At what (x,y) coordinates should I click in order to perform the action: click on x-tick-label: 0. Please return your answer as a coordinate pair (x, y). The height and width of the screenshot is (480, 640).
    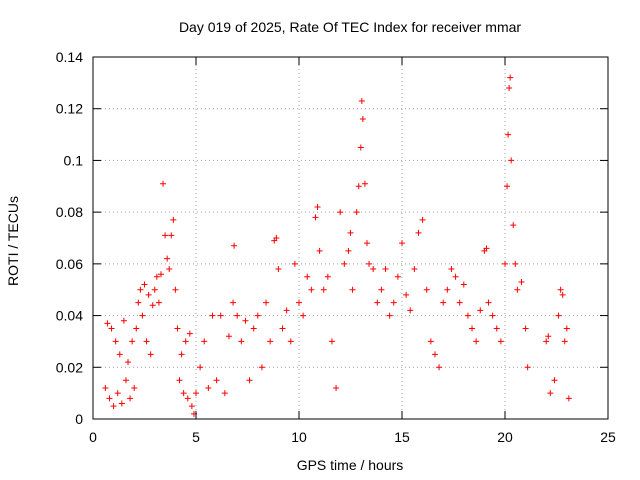
    Looking at the image, I should click on (93, 437).